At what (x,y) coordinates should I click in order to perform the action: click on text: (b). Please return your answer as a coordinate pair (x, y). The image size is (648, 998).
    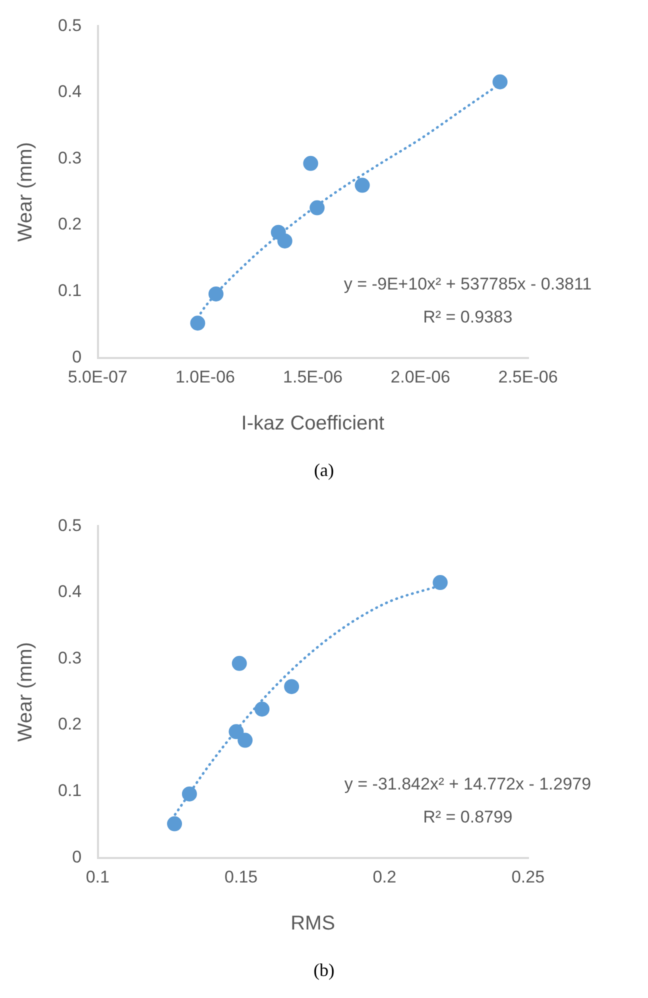
    Looking at the image, I should click on (324, 970).